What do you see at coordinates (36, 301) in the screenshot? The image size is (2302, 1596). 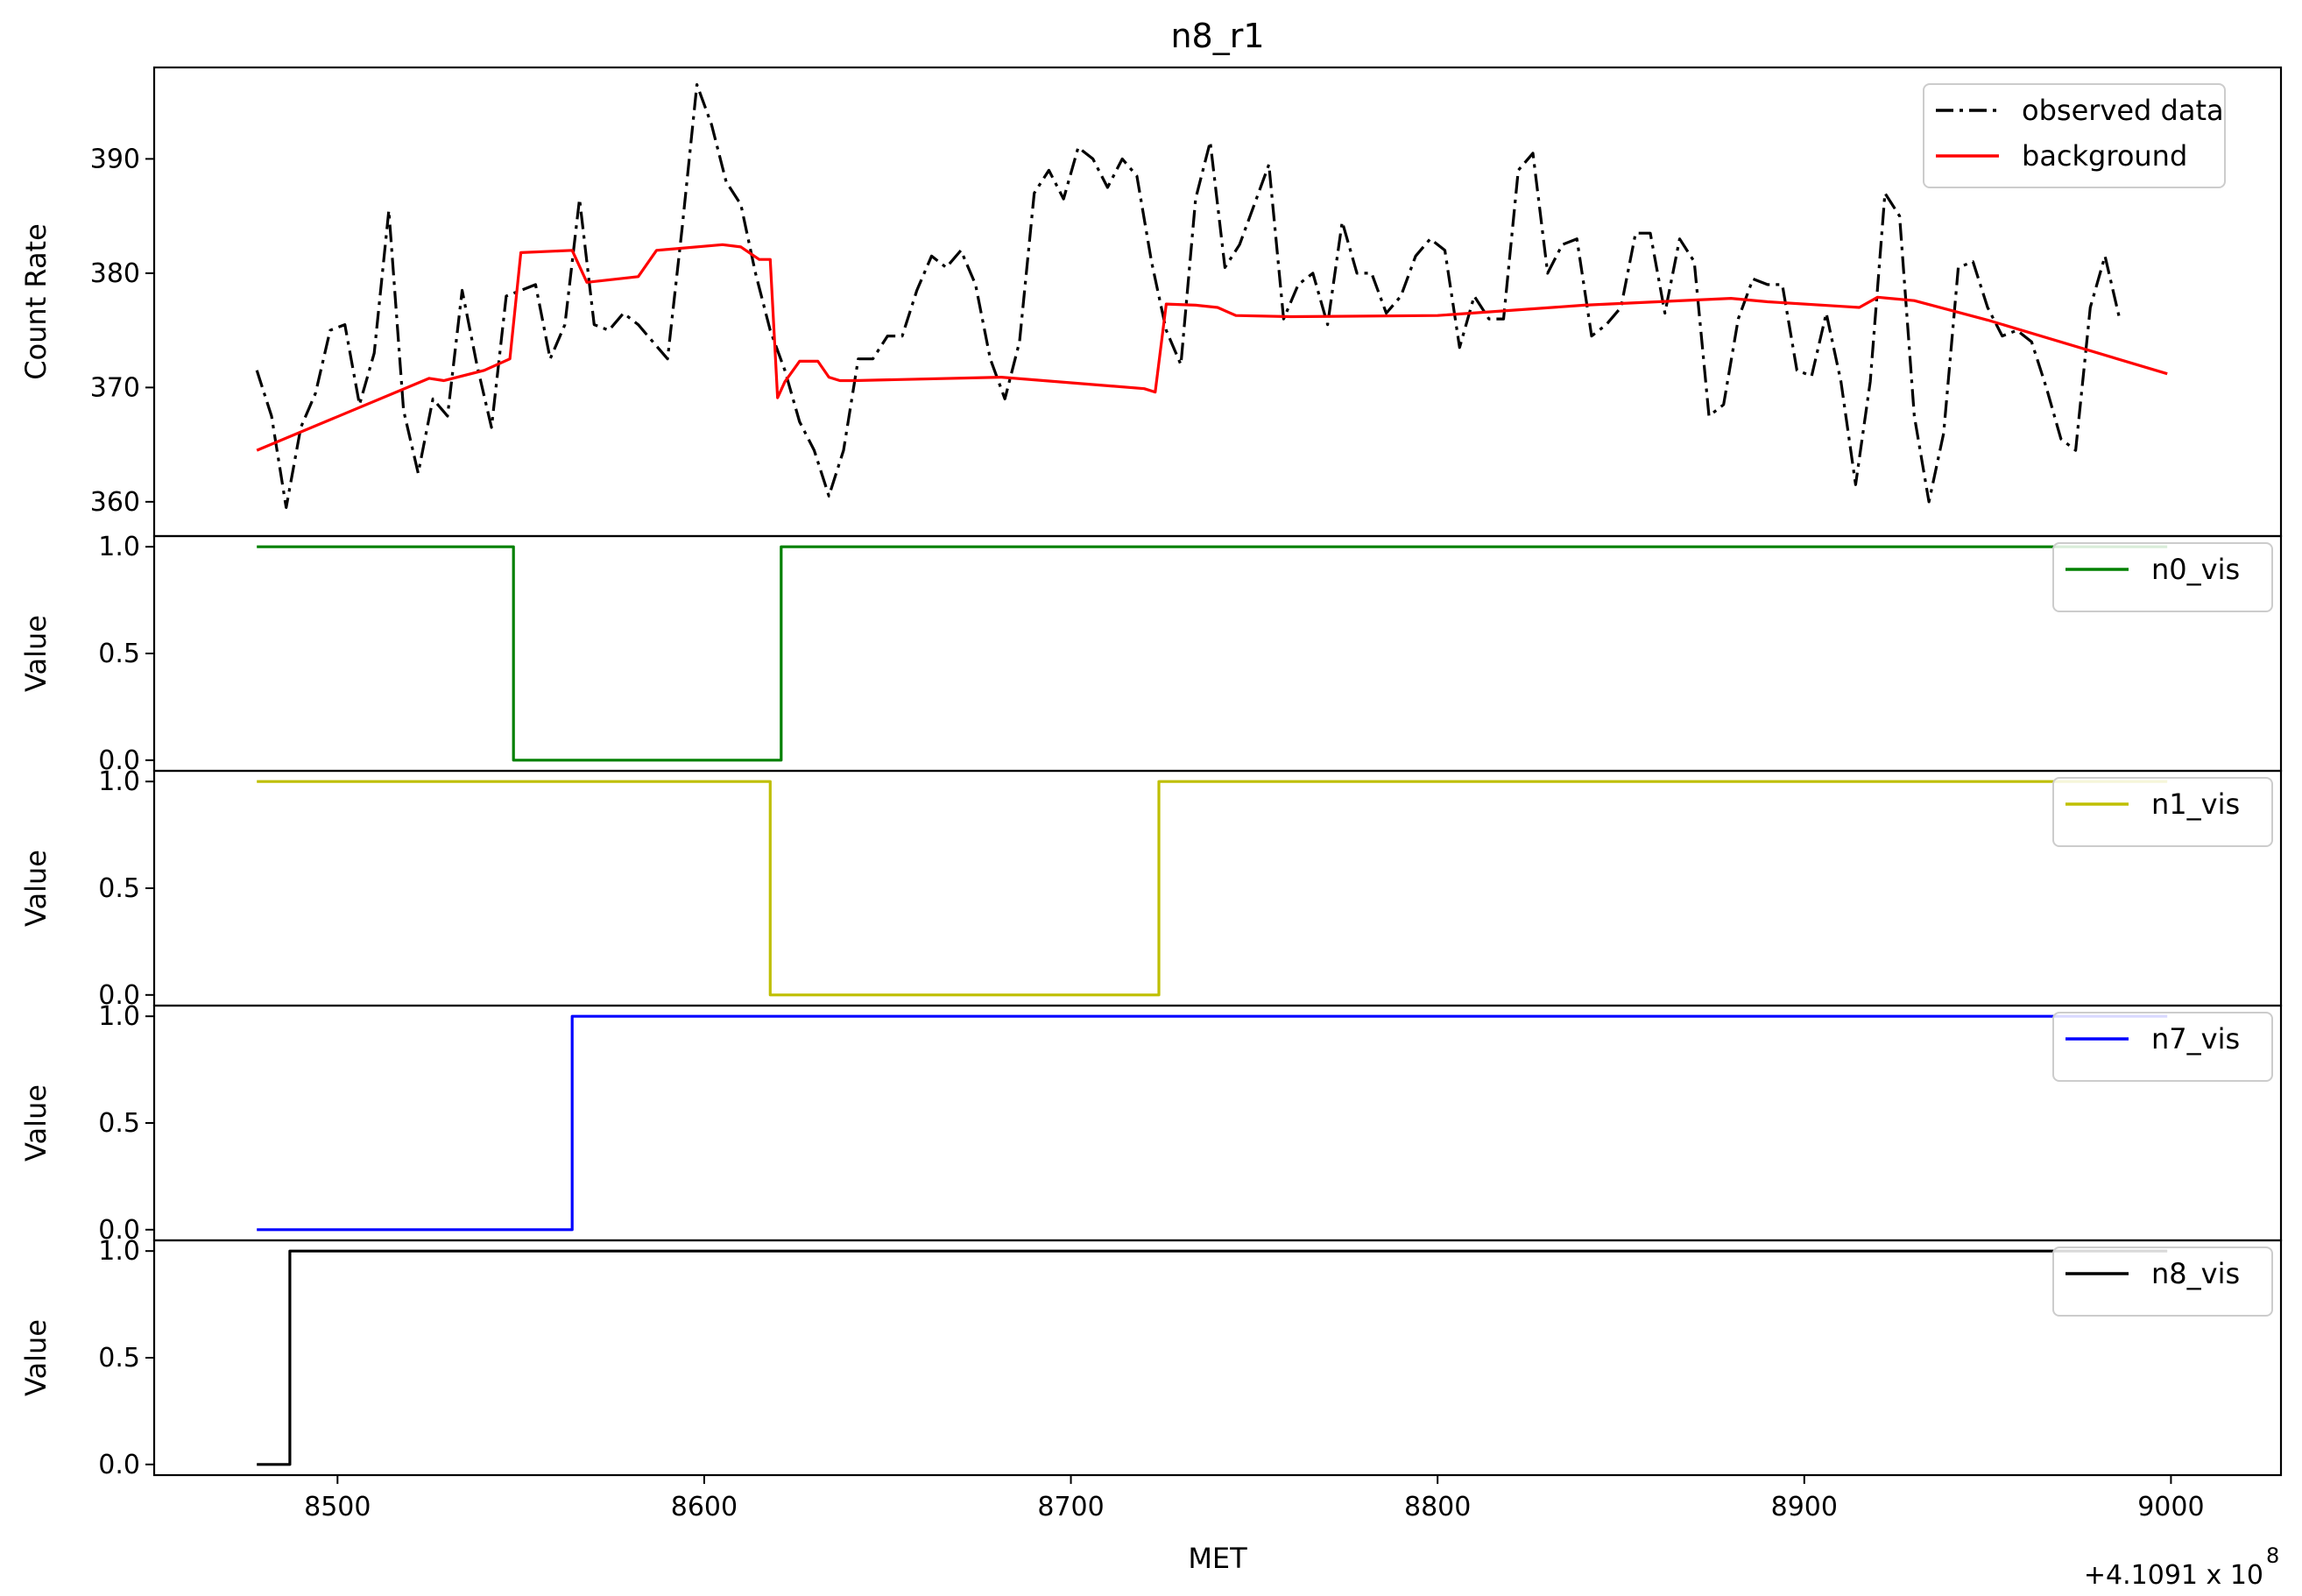 I see `y-axis-label: Count Rate` at bounding box center [36, 301].